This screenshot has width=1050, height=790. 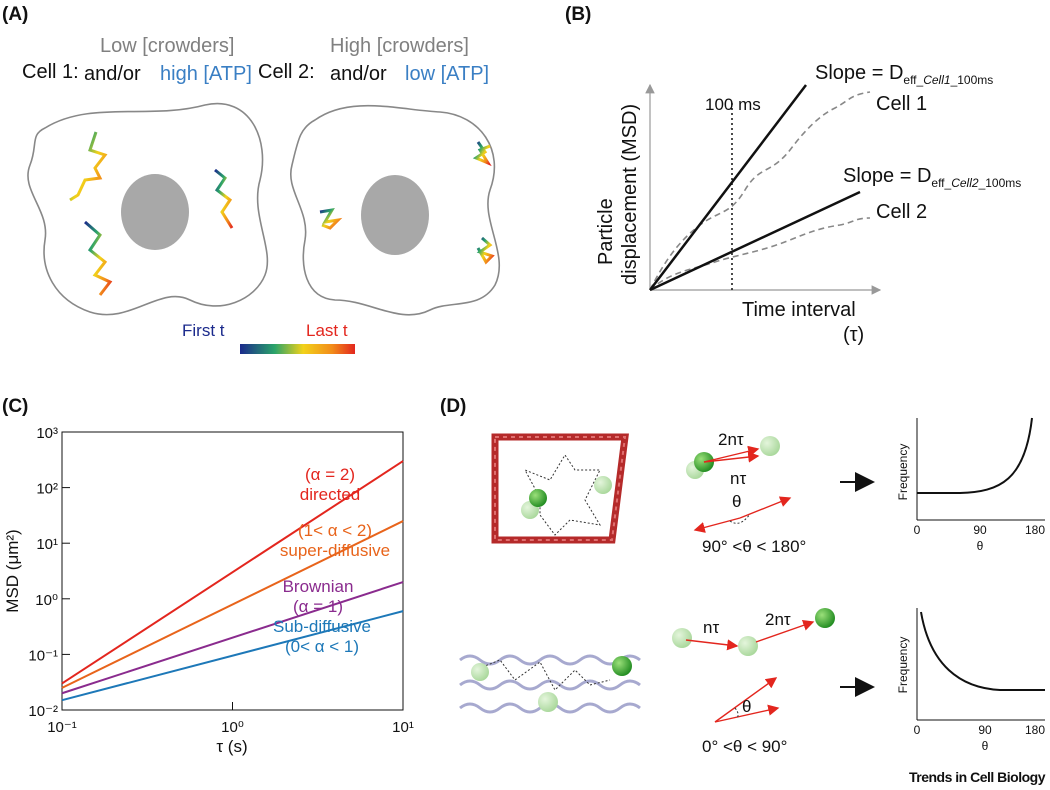 I want to click on y-axis-label: MSD (μm²), so click(x=12, y=570).